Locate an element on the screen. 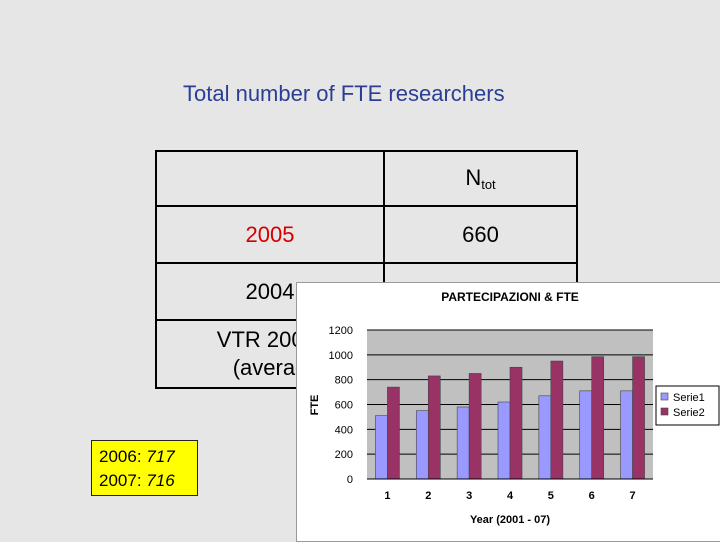  x-tick-label: 6 is located at coordinates (592, 496).